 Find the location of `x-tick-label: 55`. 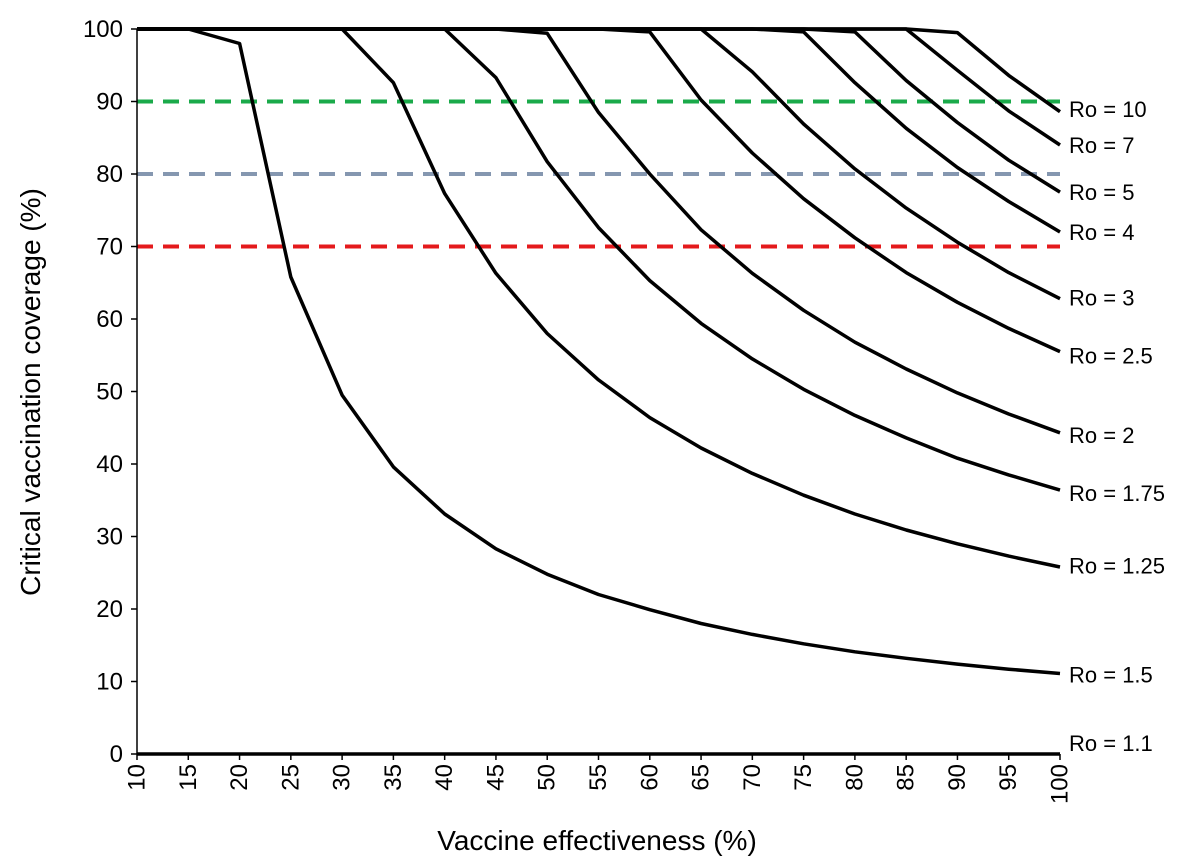

x-tick-label: 55 is located at coordinates (598, 777).